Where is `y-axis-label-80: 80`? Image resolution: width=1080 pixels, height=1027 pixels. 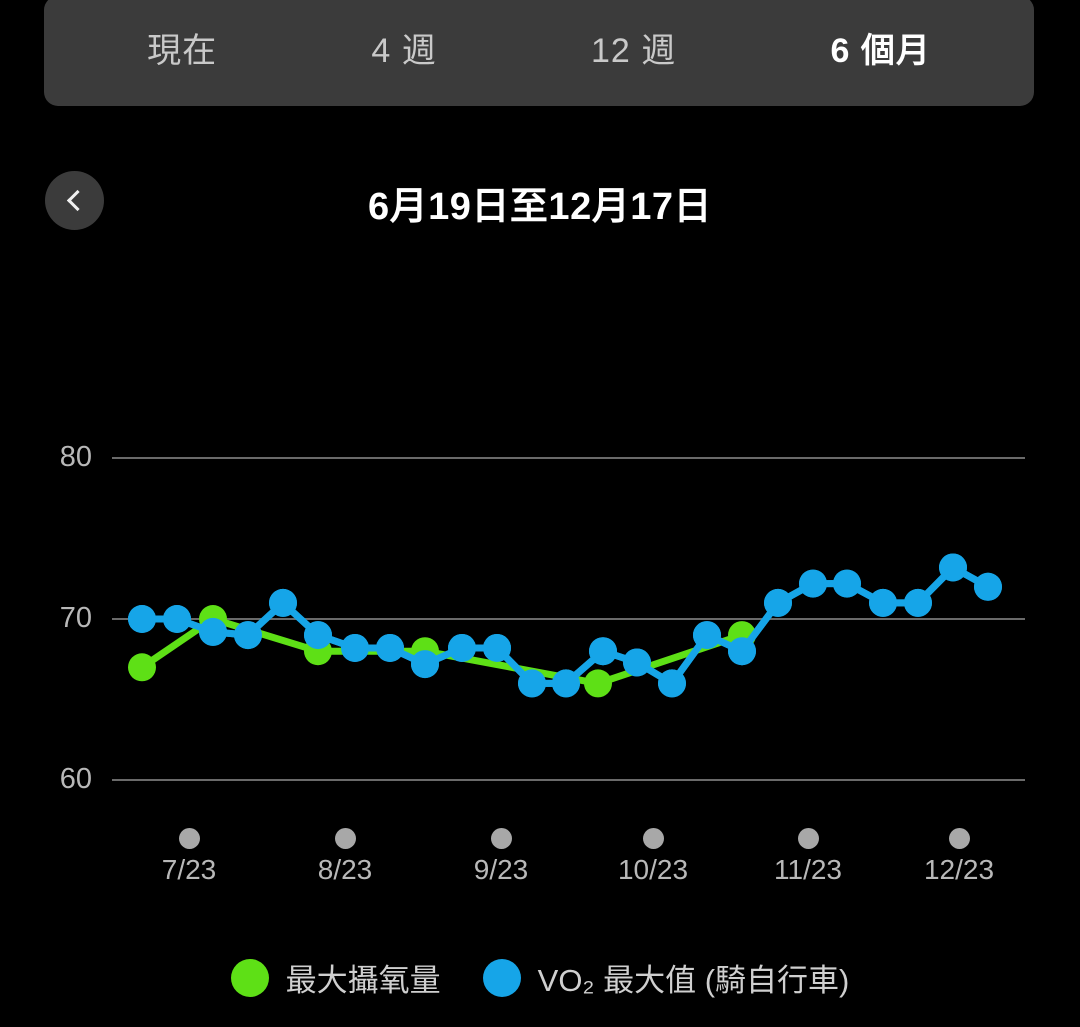
y-axis-label-80: 80 is located at coordinates (75, 457).